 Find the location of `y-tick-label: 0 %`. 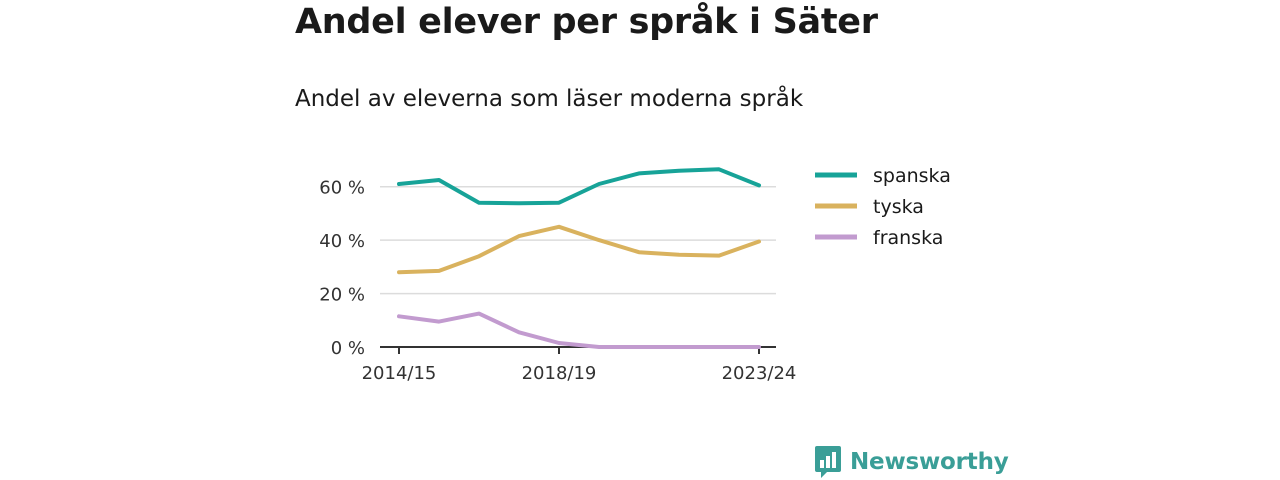

y-tick-label: 0 % is located at coordinates (348, 348).